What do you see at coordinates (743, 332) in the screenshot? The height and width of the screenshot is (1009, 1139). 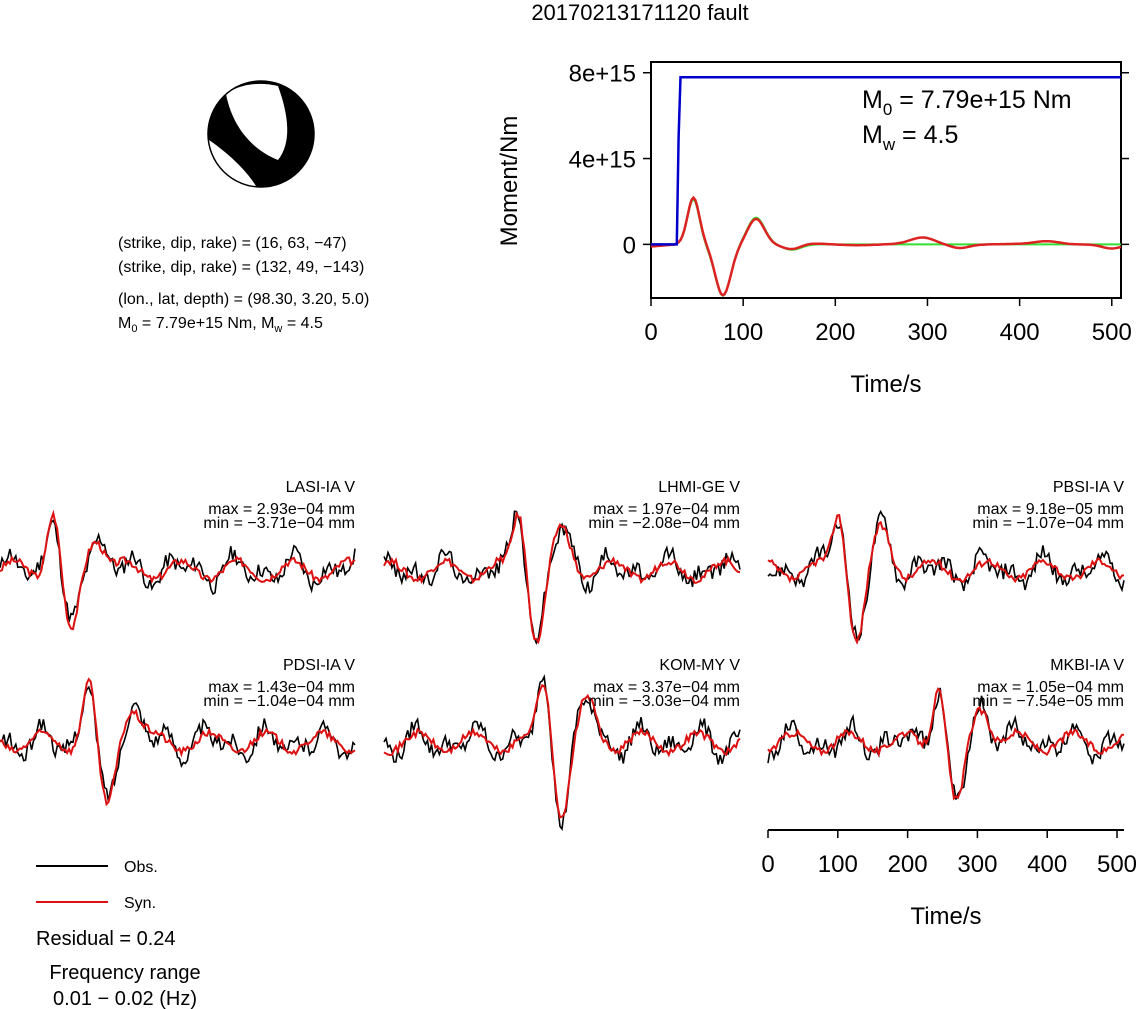 I see `moment-x-tick-label: 100` at bounding box center [743, 332].